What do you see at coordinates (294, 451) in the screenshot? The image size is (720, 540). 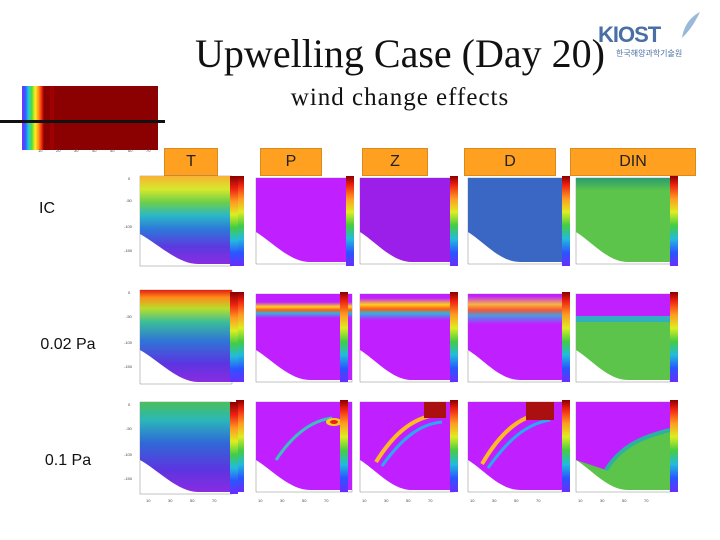 I see `panel-p-01pa: 10 30 50 70` at bounding box center [294, 451].